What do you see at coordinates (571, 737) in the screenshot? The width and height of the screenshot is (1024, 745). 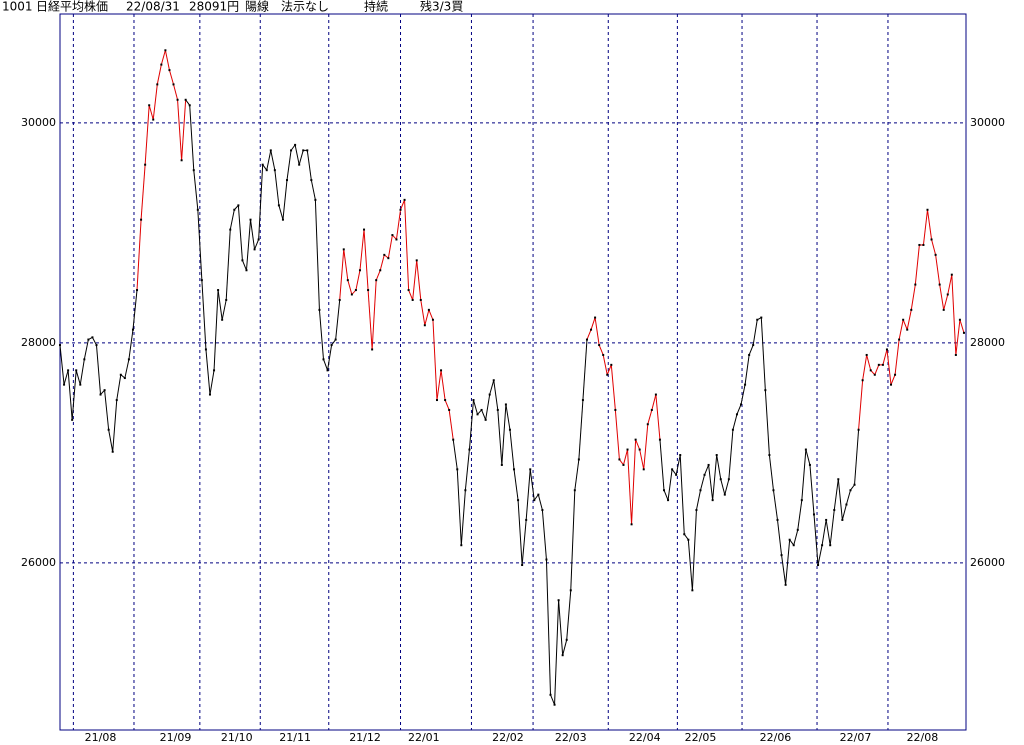 I see `x-tick-label: 22/03` at bounding box center [571, 737].